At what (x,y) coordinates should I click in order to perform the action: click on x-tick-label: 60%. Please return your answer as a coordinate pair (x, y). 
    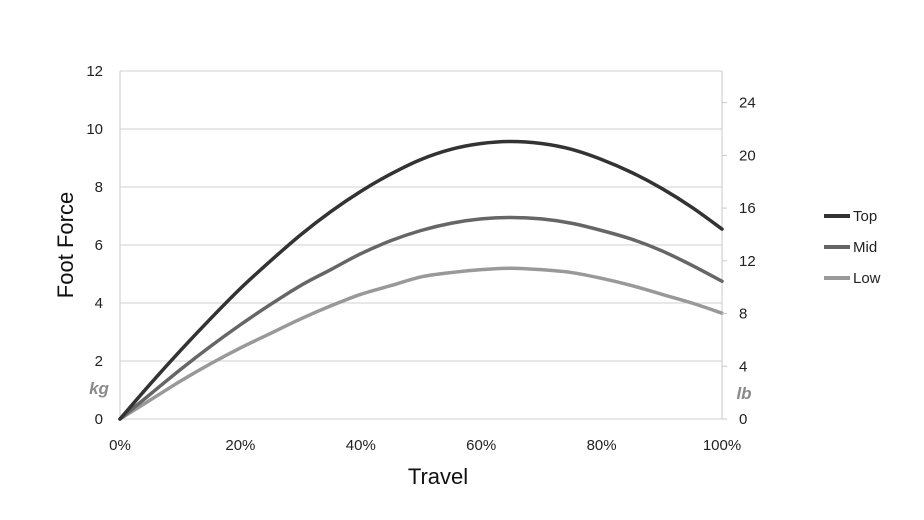
    Looking at the image, I should click on (481, 445).